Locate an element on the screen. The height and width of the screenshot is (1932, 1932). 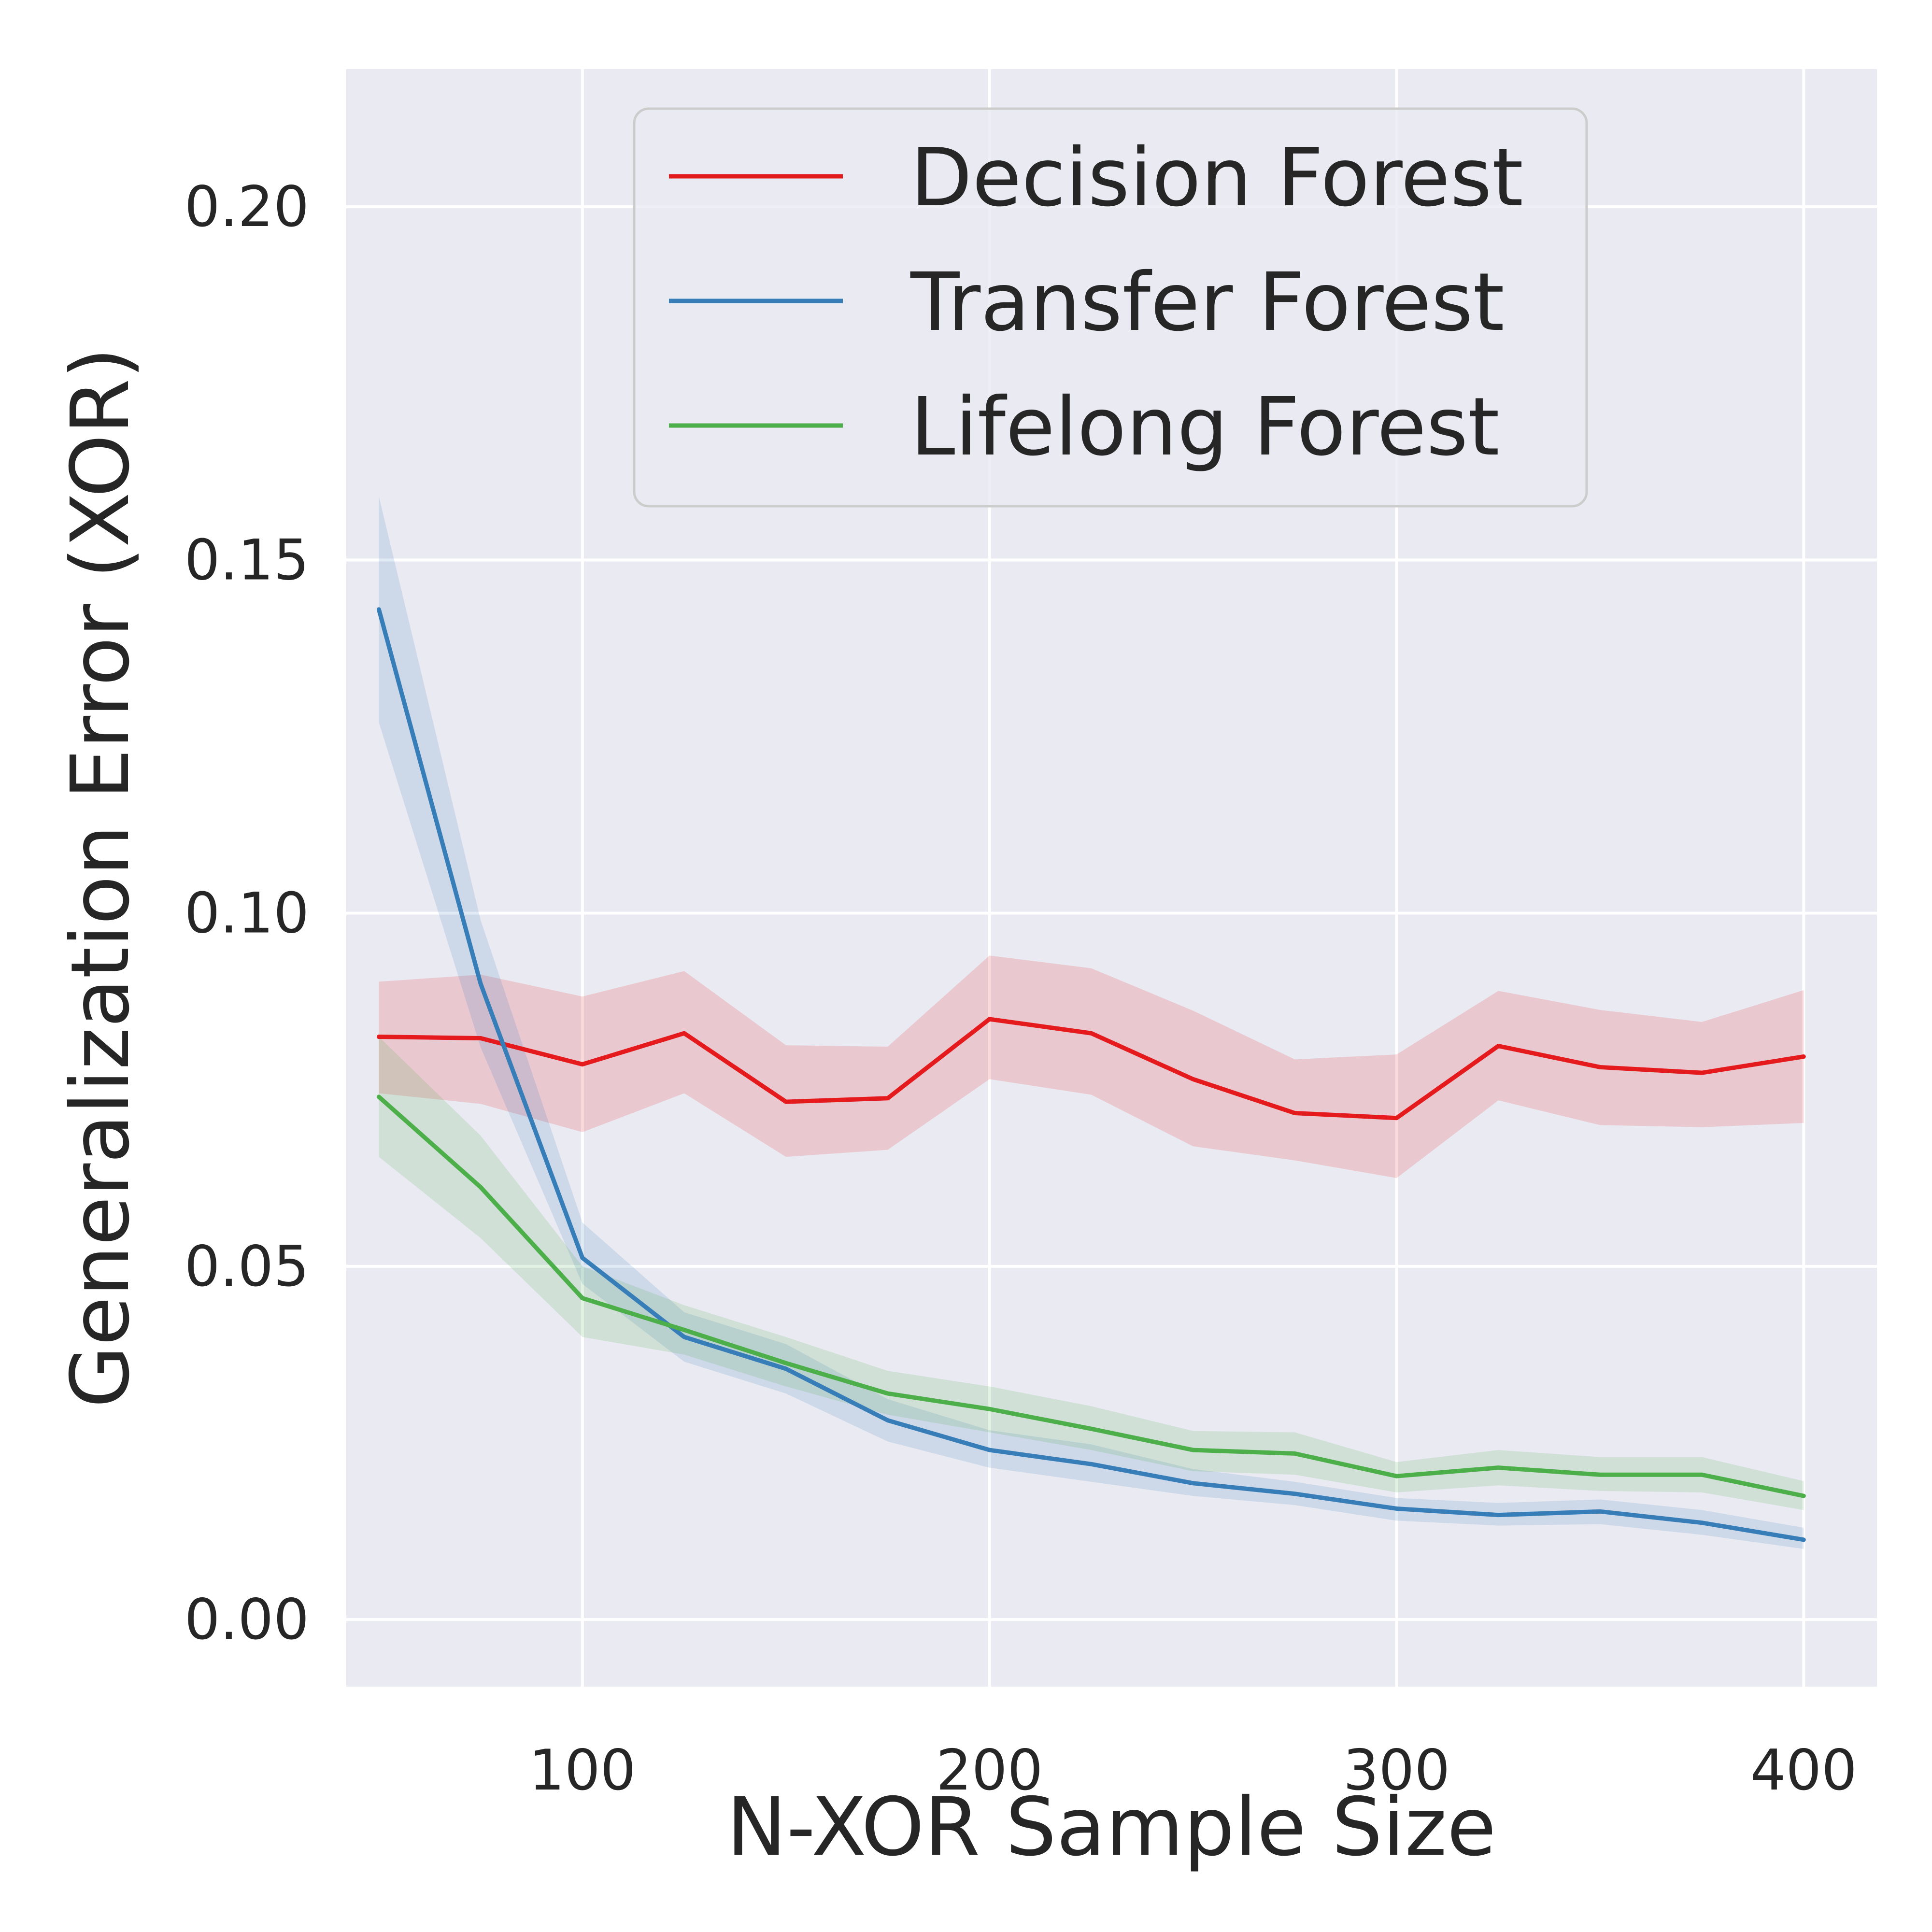
x-tick-labels: 100 200 300 400 is located at coordinates (1193, 1770).